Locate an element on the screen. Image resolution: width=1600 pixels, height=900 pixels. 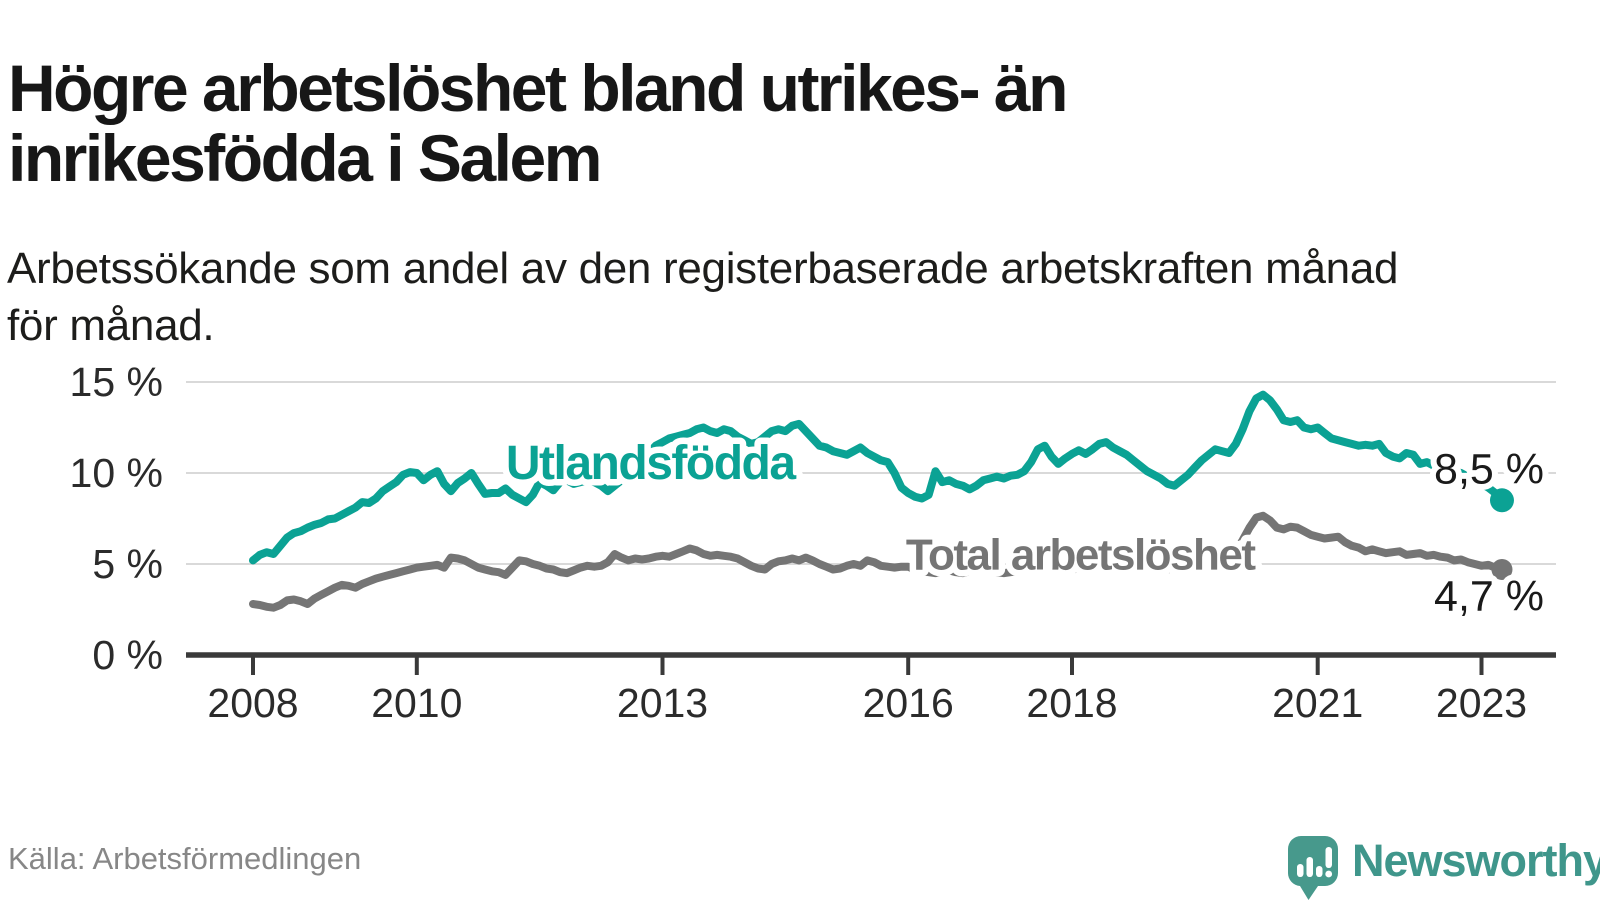
title-line-1: Högre arbetslöshet bland utrikes- än is located at coordinates (538, 88).